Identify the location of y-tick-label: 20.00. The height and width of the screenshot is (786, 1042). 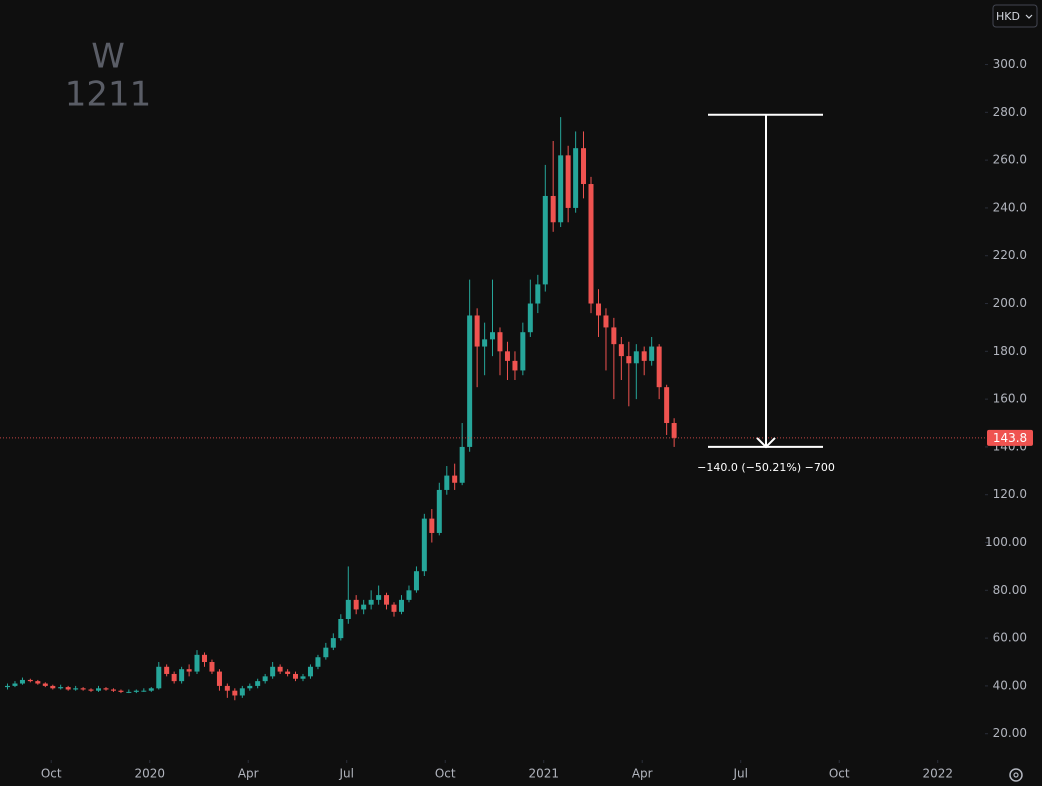
(1010, 733).